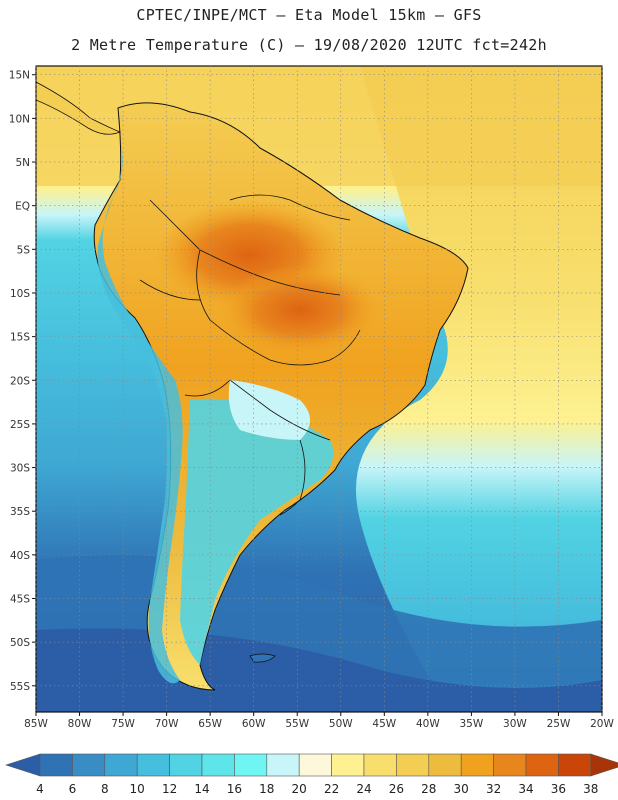  Describe the element at coordinates (20, 512) in the screenshot. I see `lat-label: 35S` at that location.